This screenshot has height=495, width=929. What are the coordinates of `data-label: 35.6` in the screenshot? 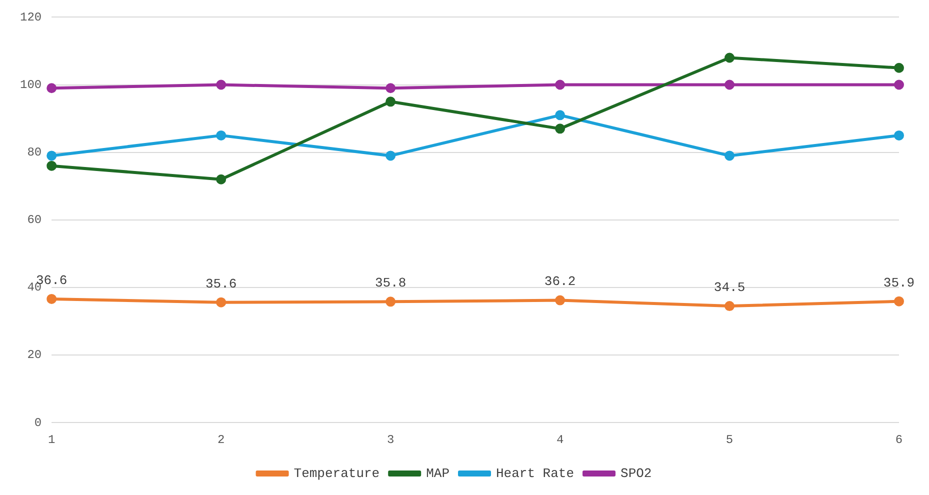 It's located at (221, 284).